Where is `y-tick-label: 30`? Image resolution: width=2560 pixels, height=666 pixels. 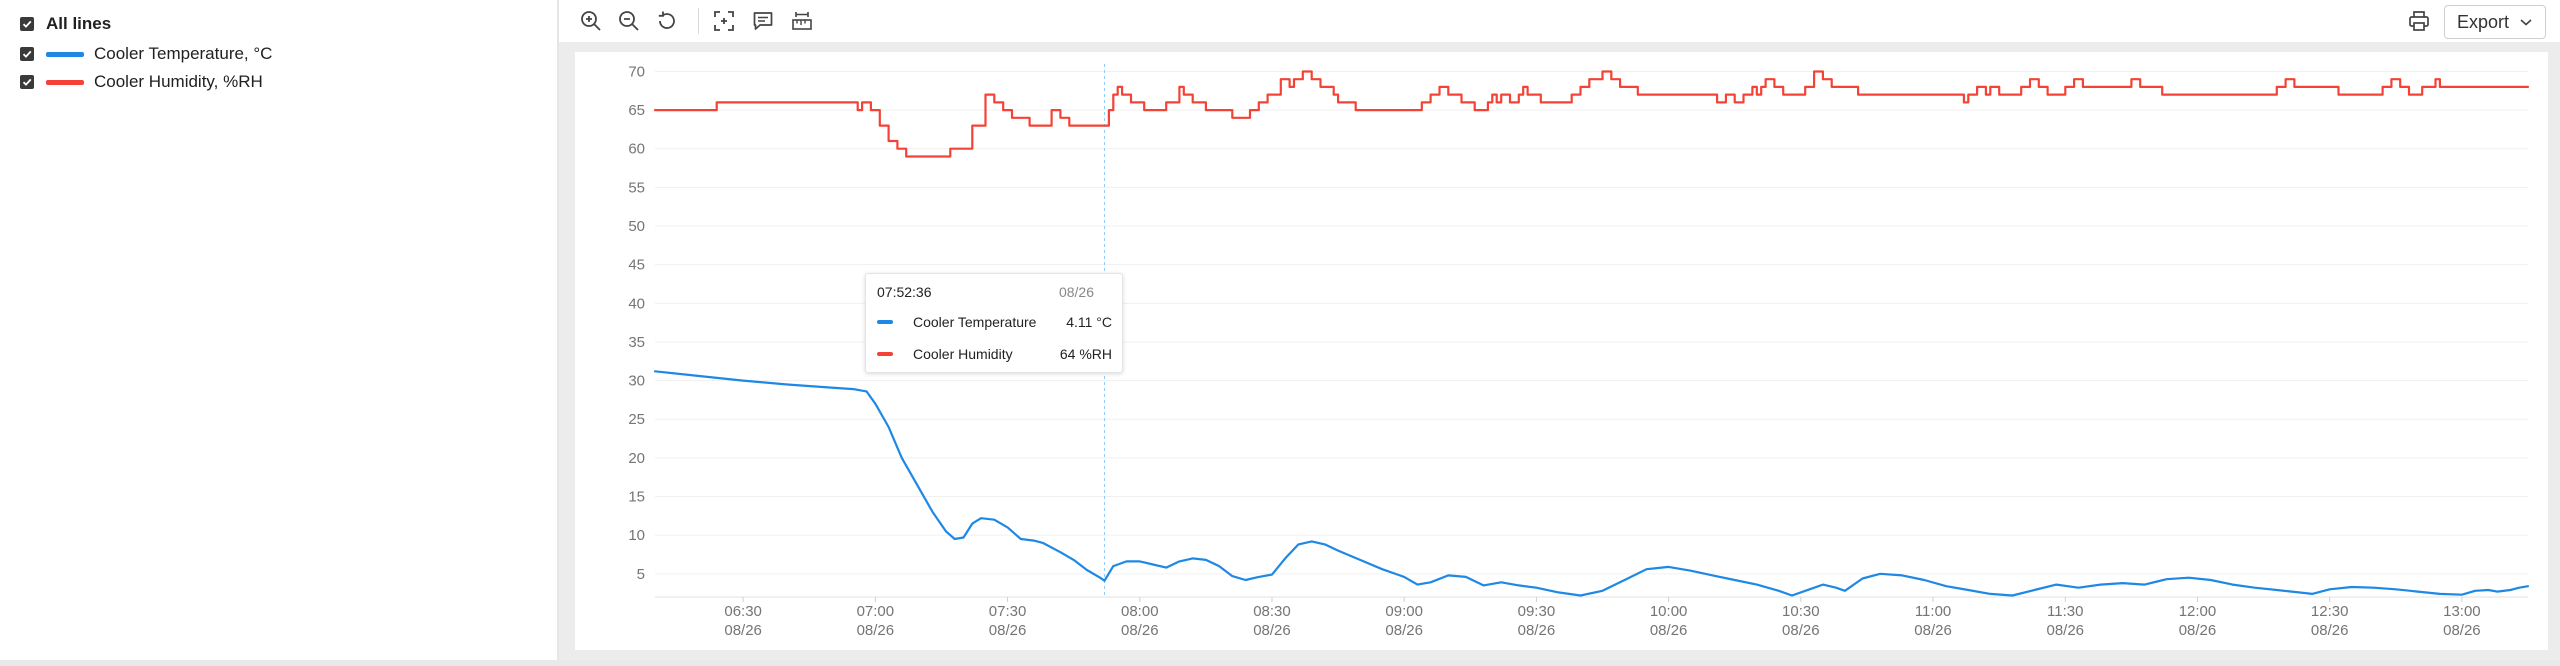 y-tick-label: 30 is located at coordinates (636, 381).